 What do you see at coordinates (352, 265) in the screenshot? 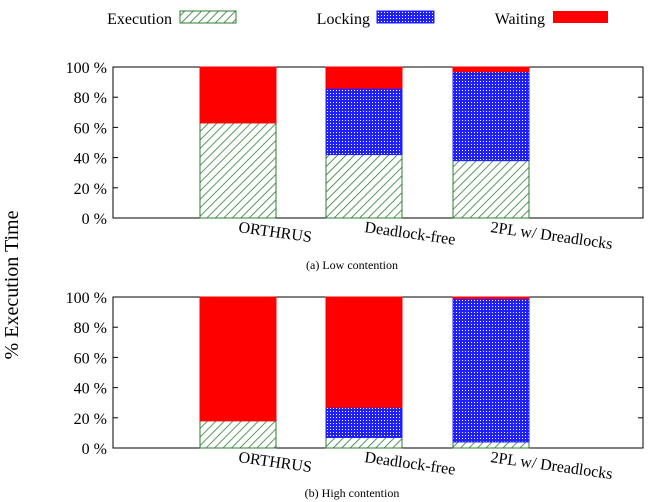
I see `panel-caption: (a) Low contention` at bounding box center [352, 265].